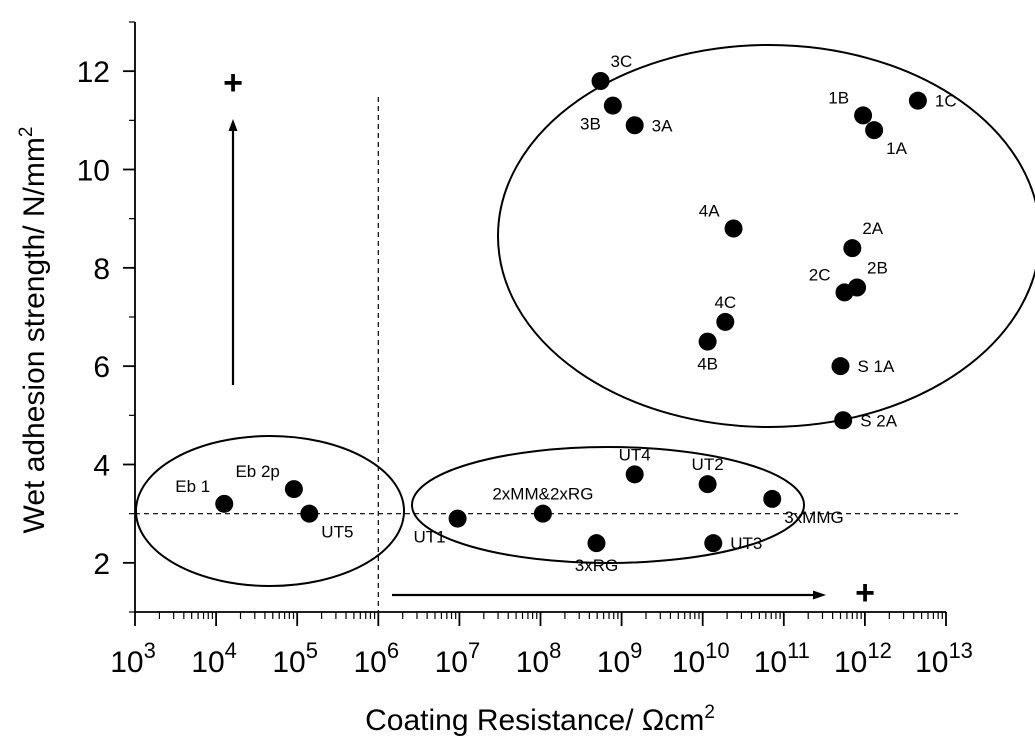  What do you see at coordinates (540, 719) in the screenshot?
I see `x-axis-title: Coating Resistance/ Ωcm2` at bounding box center [540, 719].